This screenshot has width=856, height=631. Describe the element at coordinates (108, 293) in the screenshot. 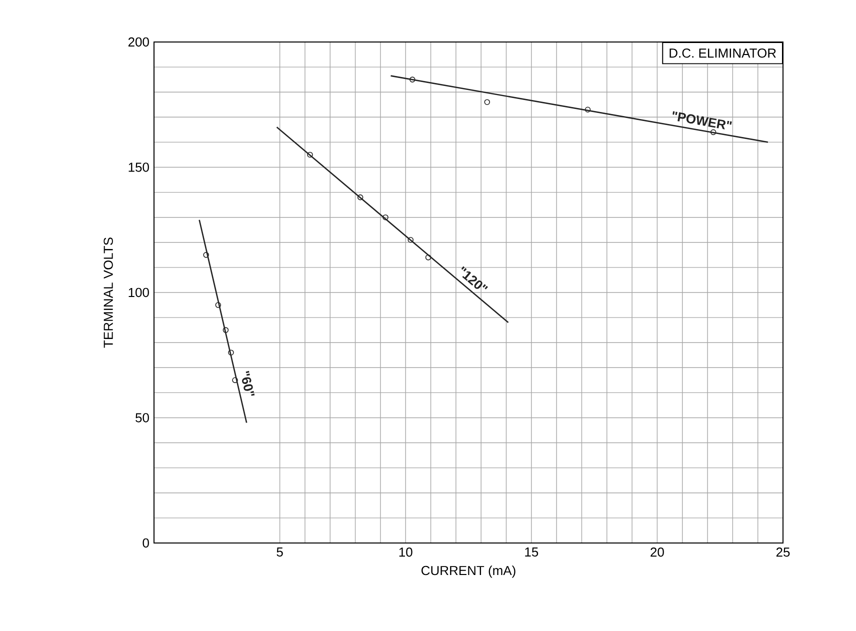

I see `y-axis-title: TERMINAL VOLTS` at that location.